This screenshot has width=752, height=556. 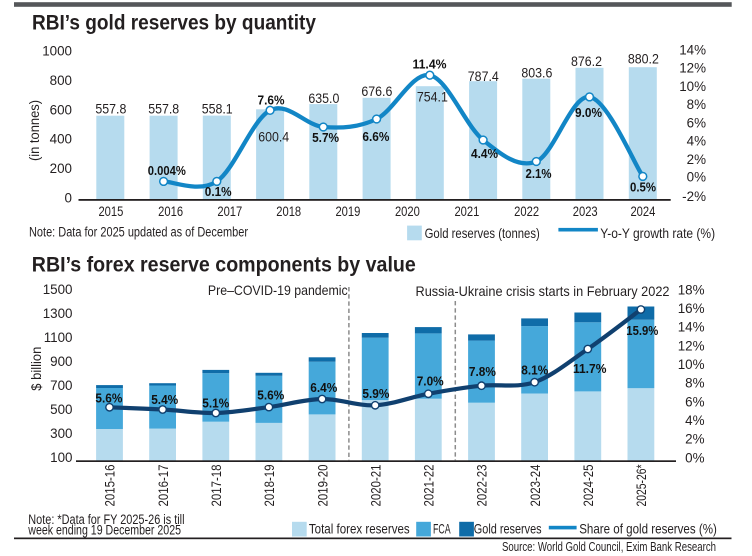 What do you see at coordinates (278, 290) in the screenshot?
I see `svg-text: Pre–COVID-19 pandemic` at bounding box center [278, 290].